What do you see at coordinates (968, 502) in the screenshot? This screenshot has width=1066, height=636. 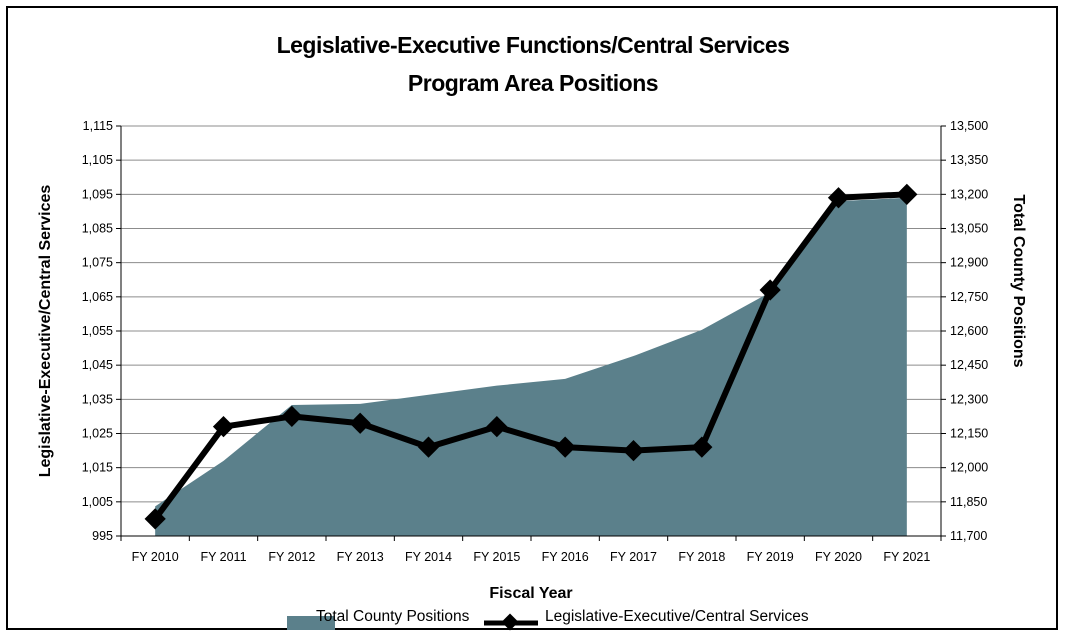 I see `right-tick-label: 11,850` at bounding box center [968, 502].